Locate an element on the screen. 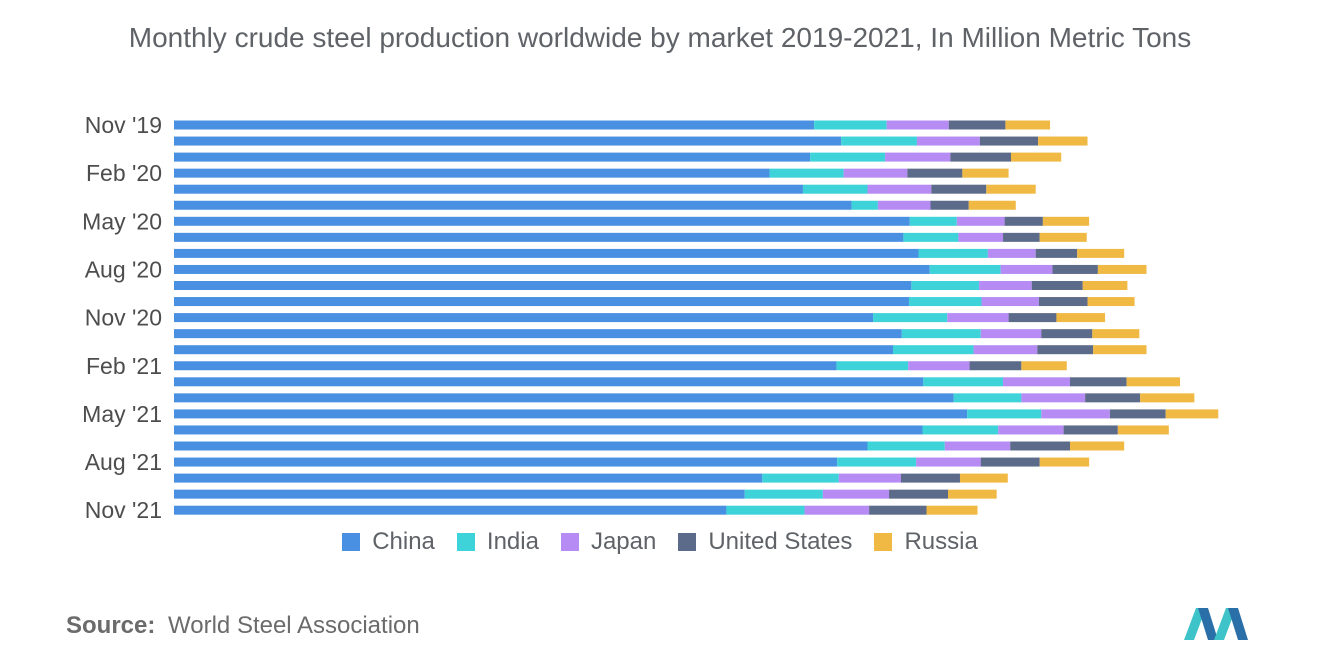  y-tick-label-may-20: May '20 is located at coordinates (122, 221).